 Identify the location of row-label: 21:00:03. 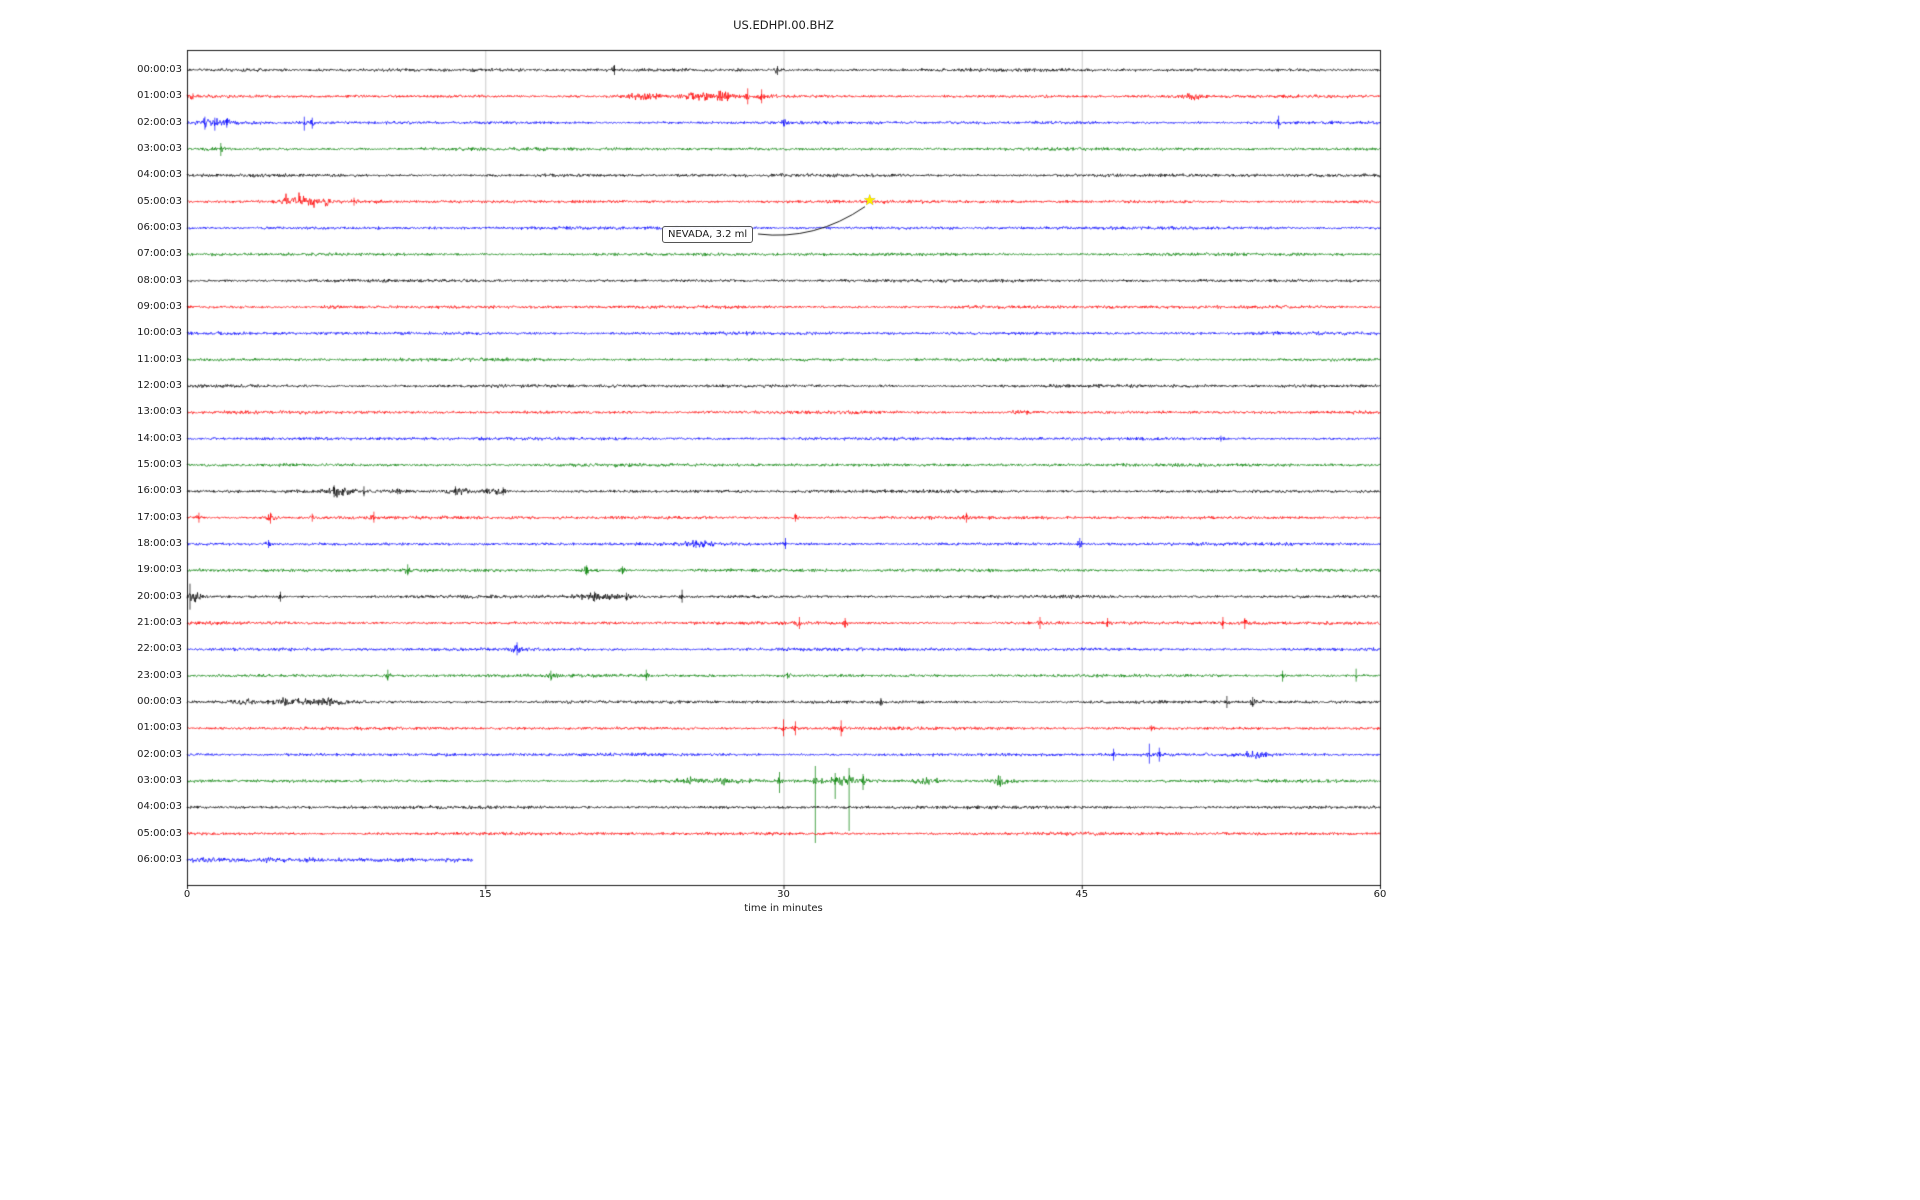
(159, 622).